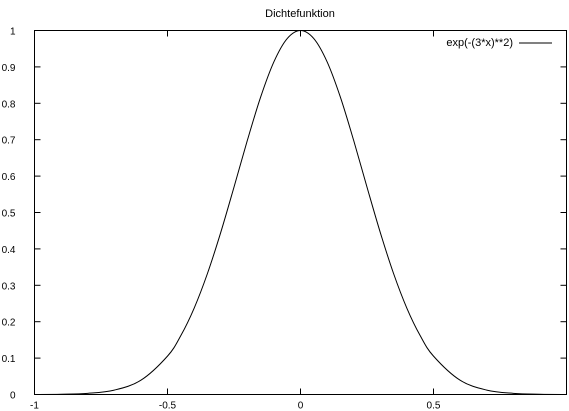 The height and width of the screenshot is (411, 569). I want to click on y-tick-label: 0.8, so click(9, 104).